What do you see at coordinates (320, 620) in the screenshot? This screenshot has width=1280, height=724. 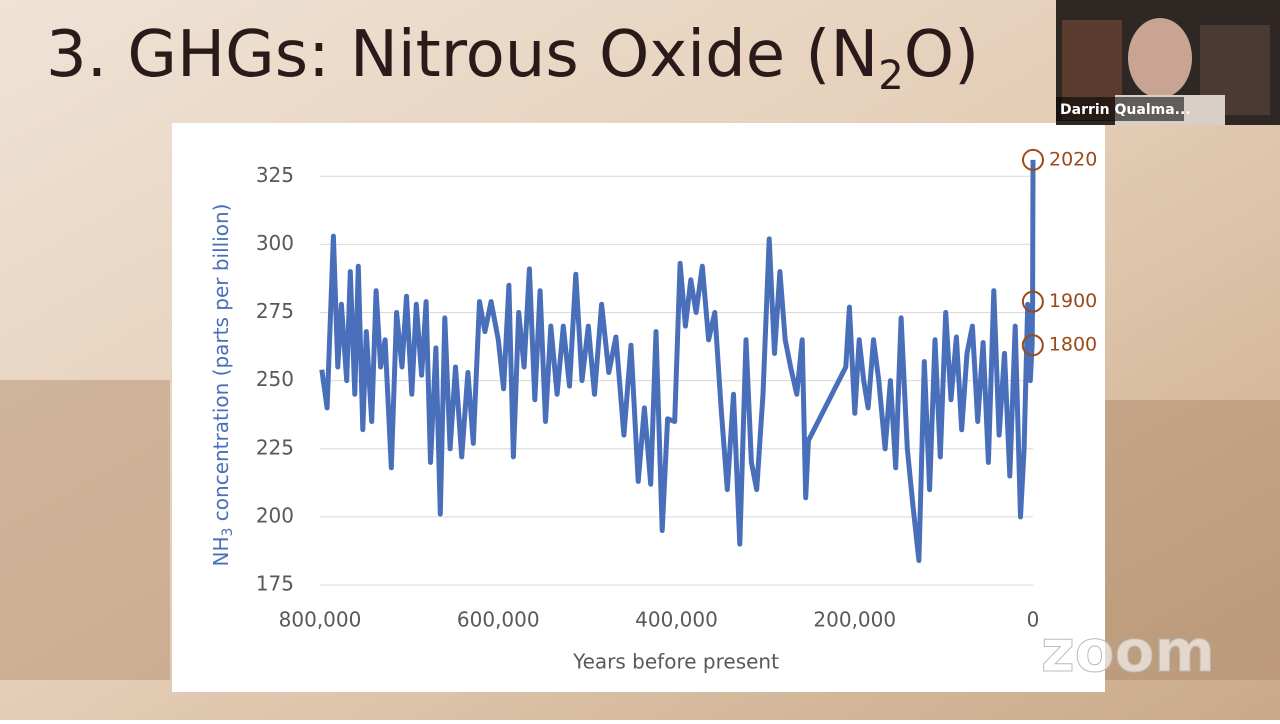 I see `x-tick-label: 800,000` at bounding box center [320, 620].